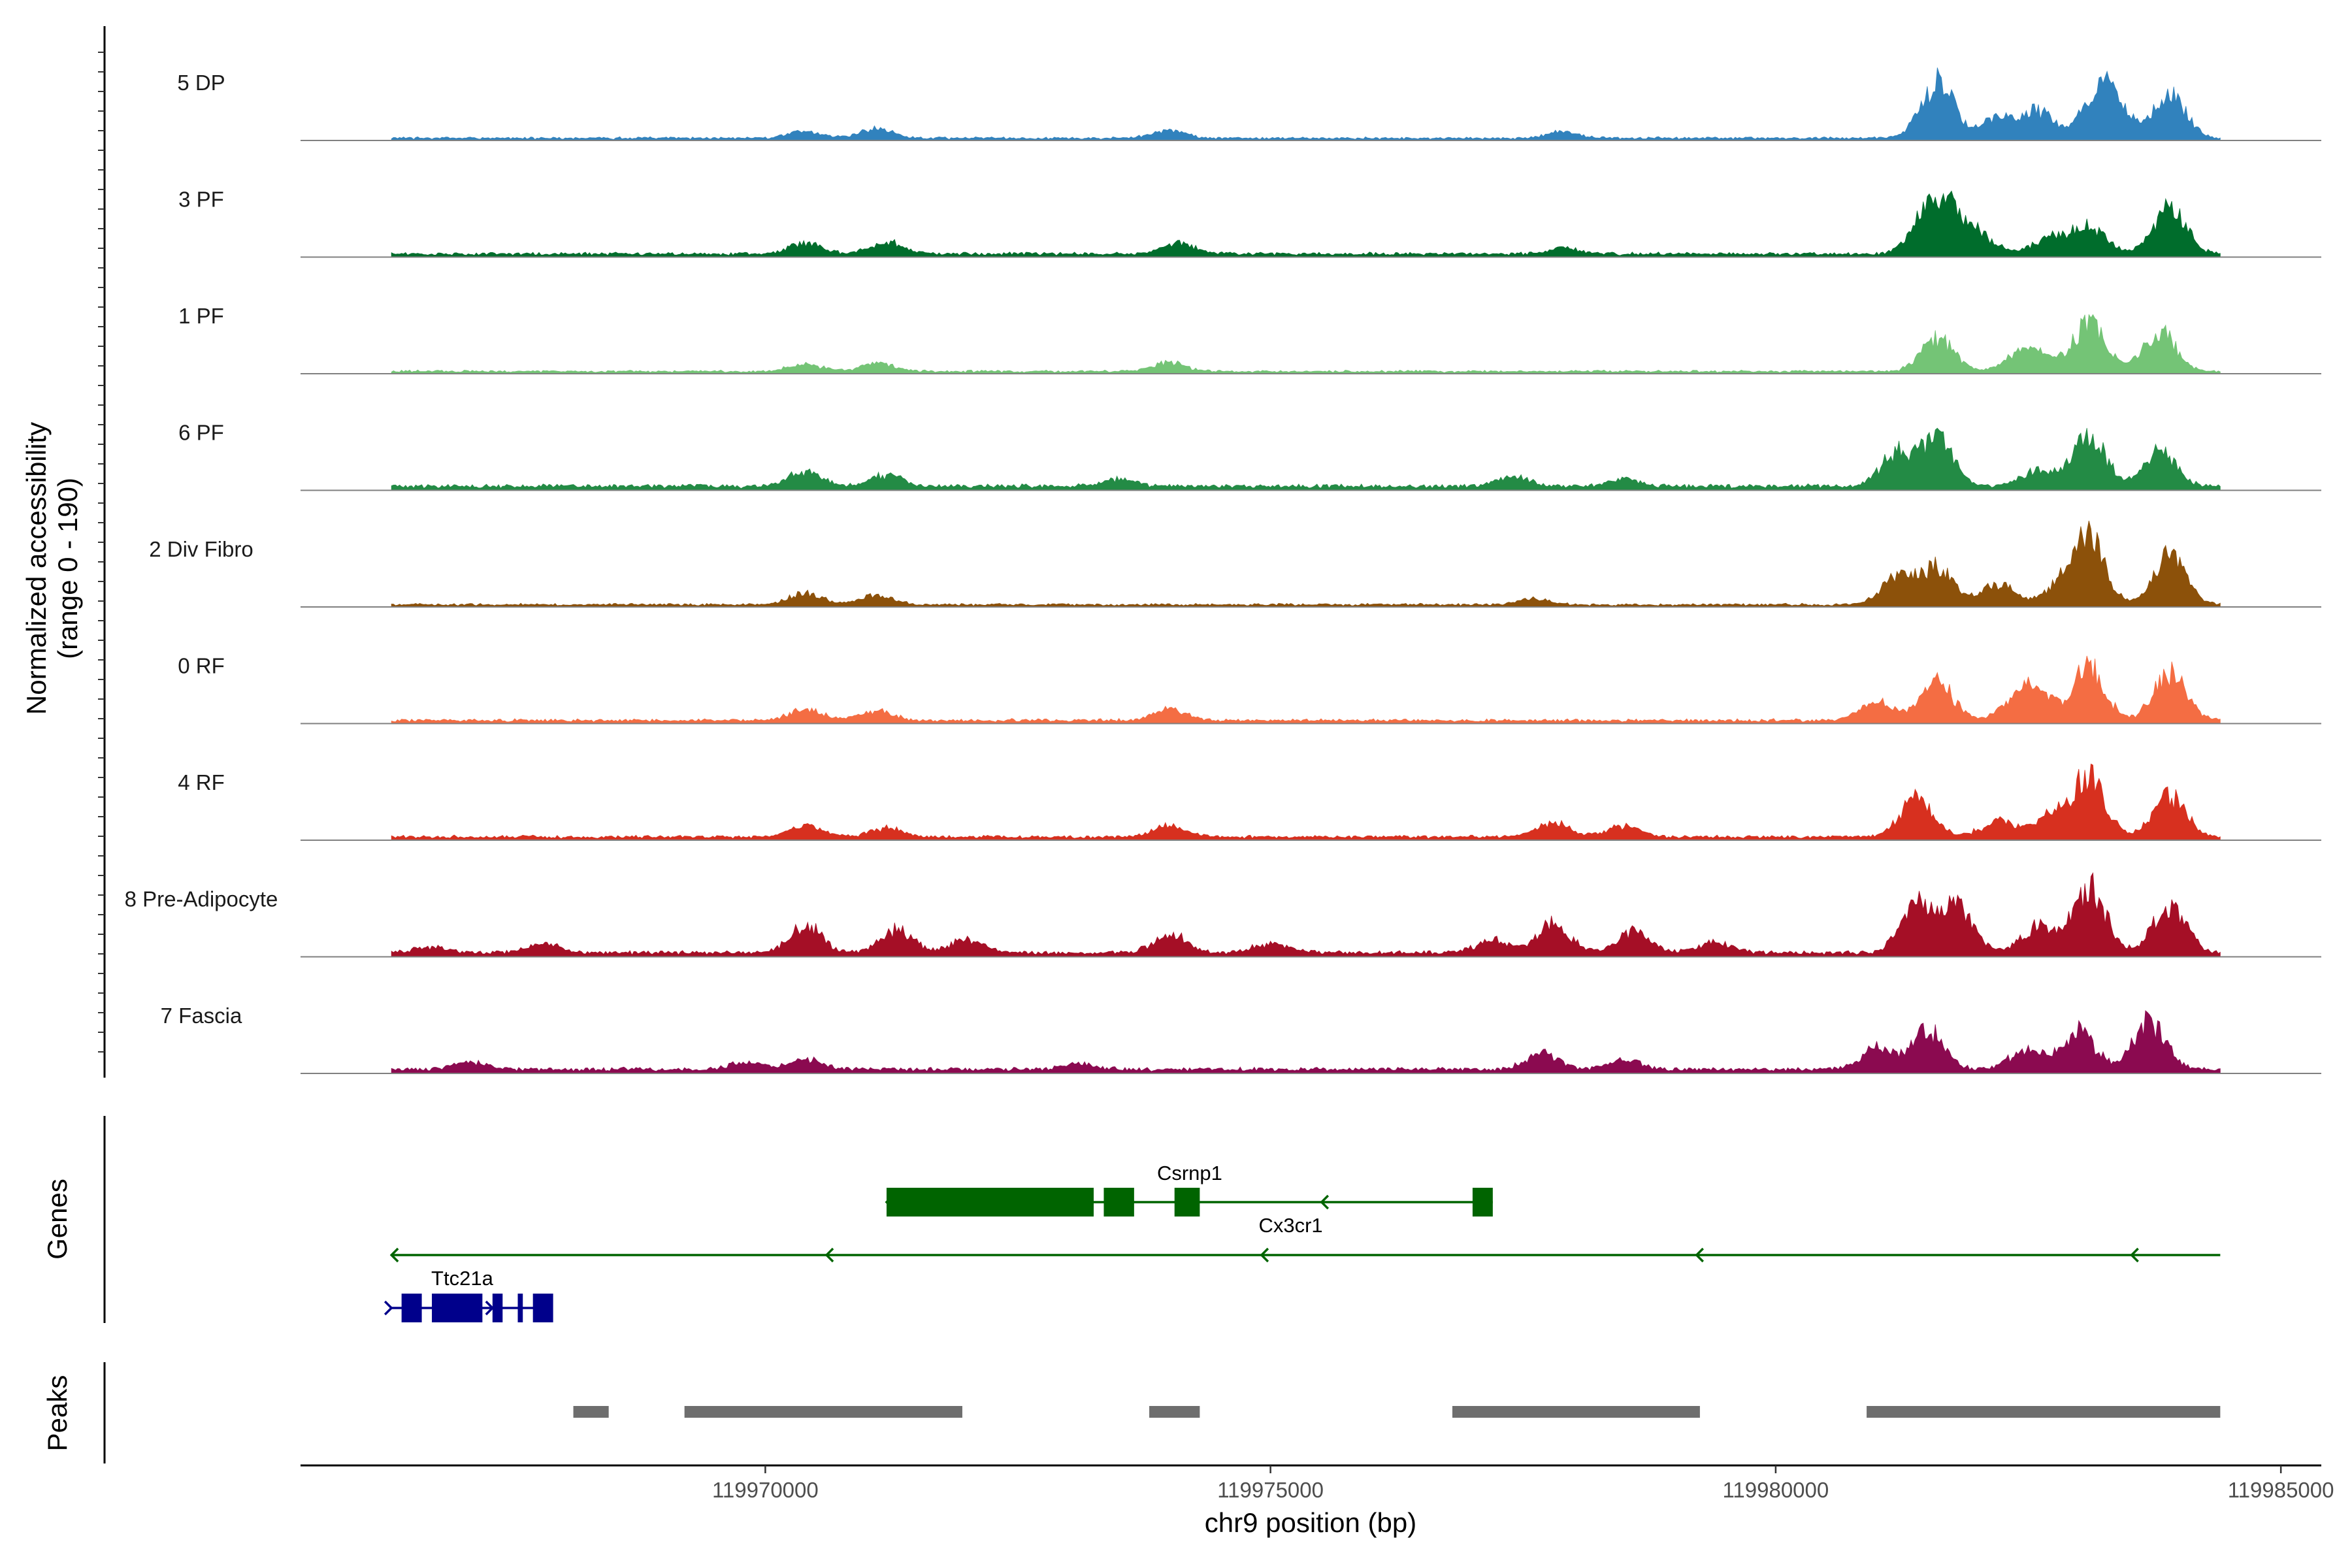 The width and height of the screenshot is (2352, 1568). Describe the element at coordinates (57, 1413) in the screenshot. I see `peaks-panel-title: Peaks` at that location.